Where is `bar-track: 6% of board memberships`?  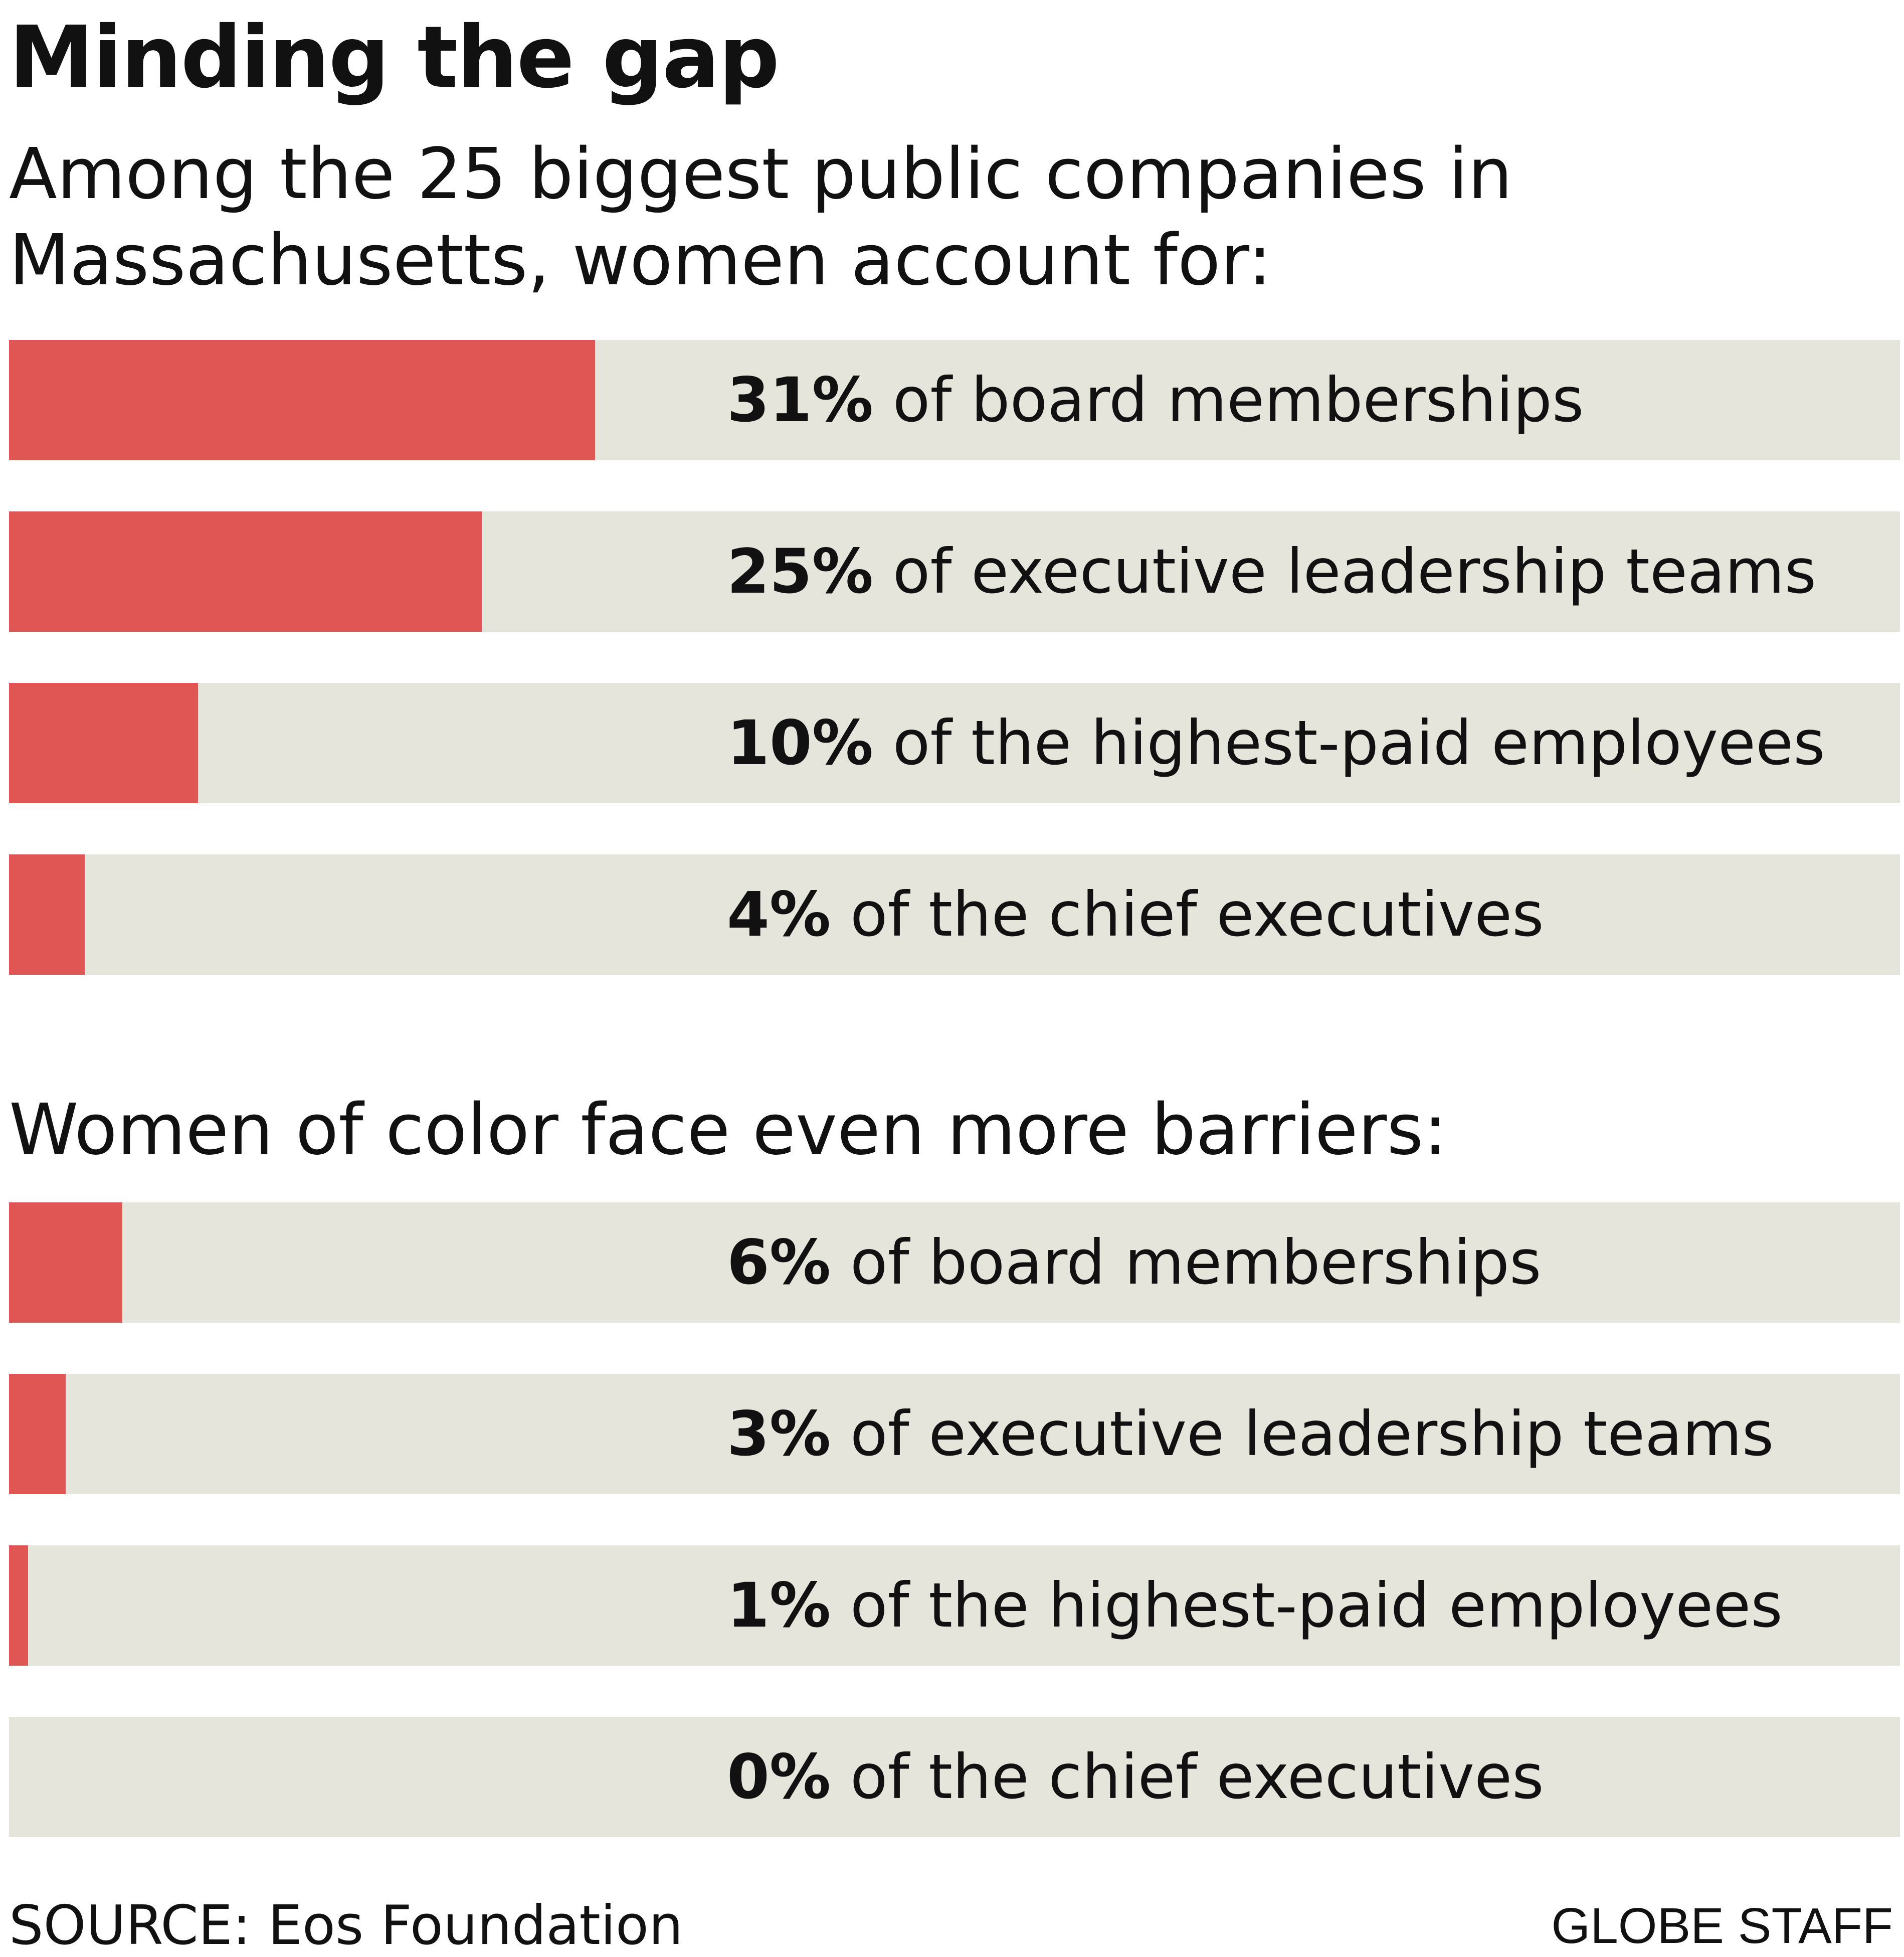
bar-track: 6% of board memberships is located at coordinates (954, 1262).